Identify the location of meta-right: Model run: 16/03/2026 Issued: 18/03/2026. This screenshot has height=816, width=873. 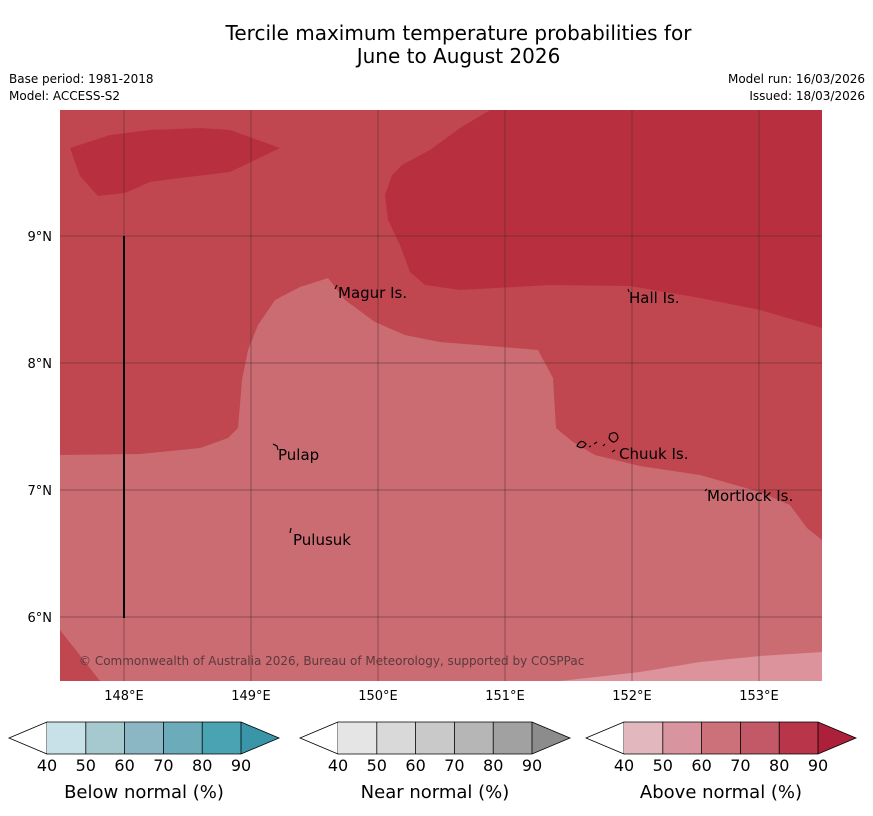
(796, 88).